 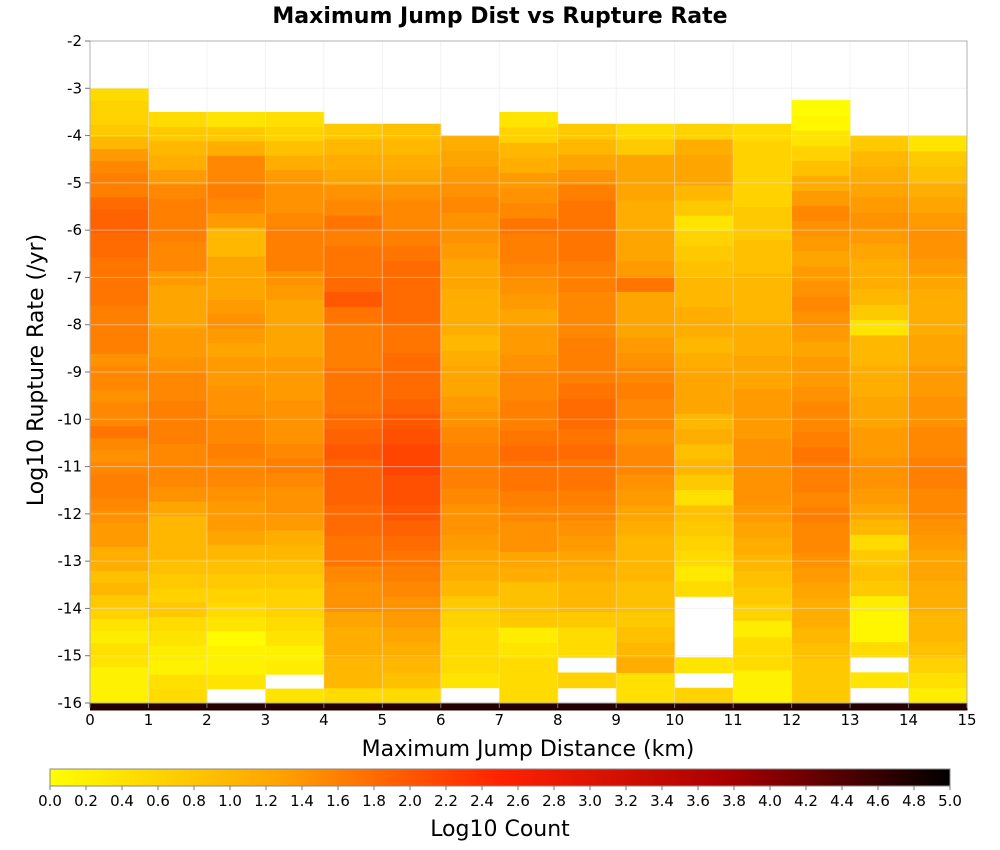 What do you see at coordinates (70, 419) in the screenshot?
I see `y-tick-label: -10` at bounding box center [70, 419].